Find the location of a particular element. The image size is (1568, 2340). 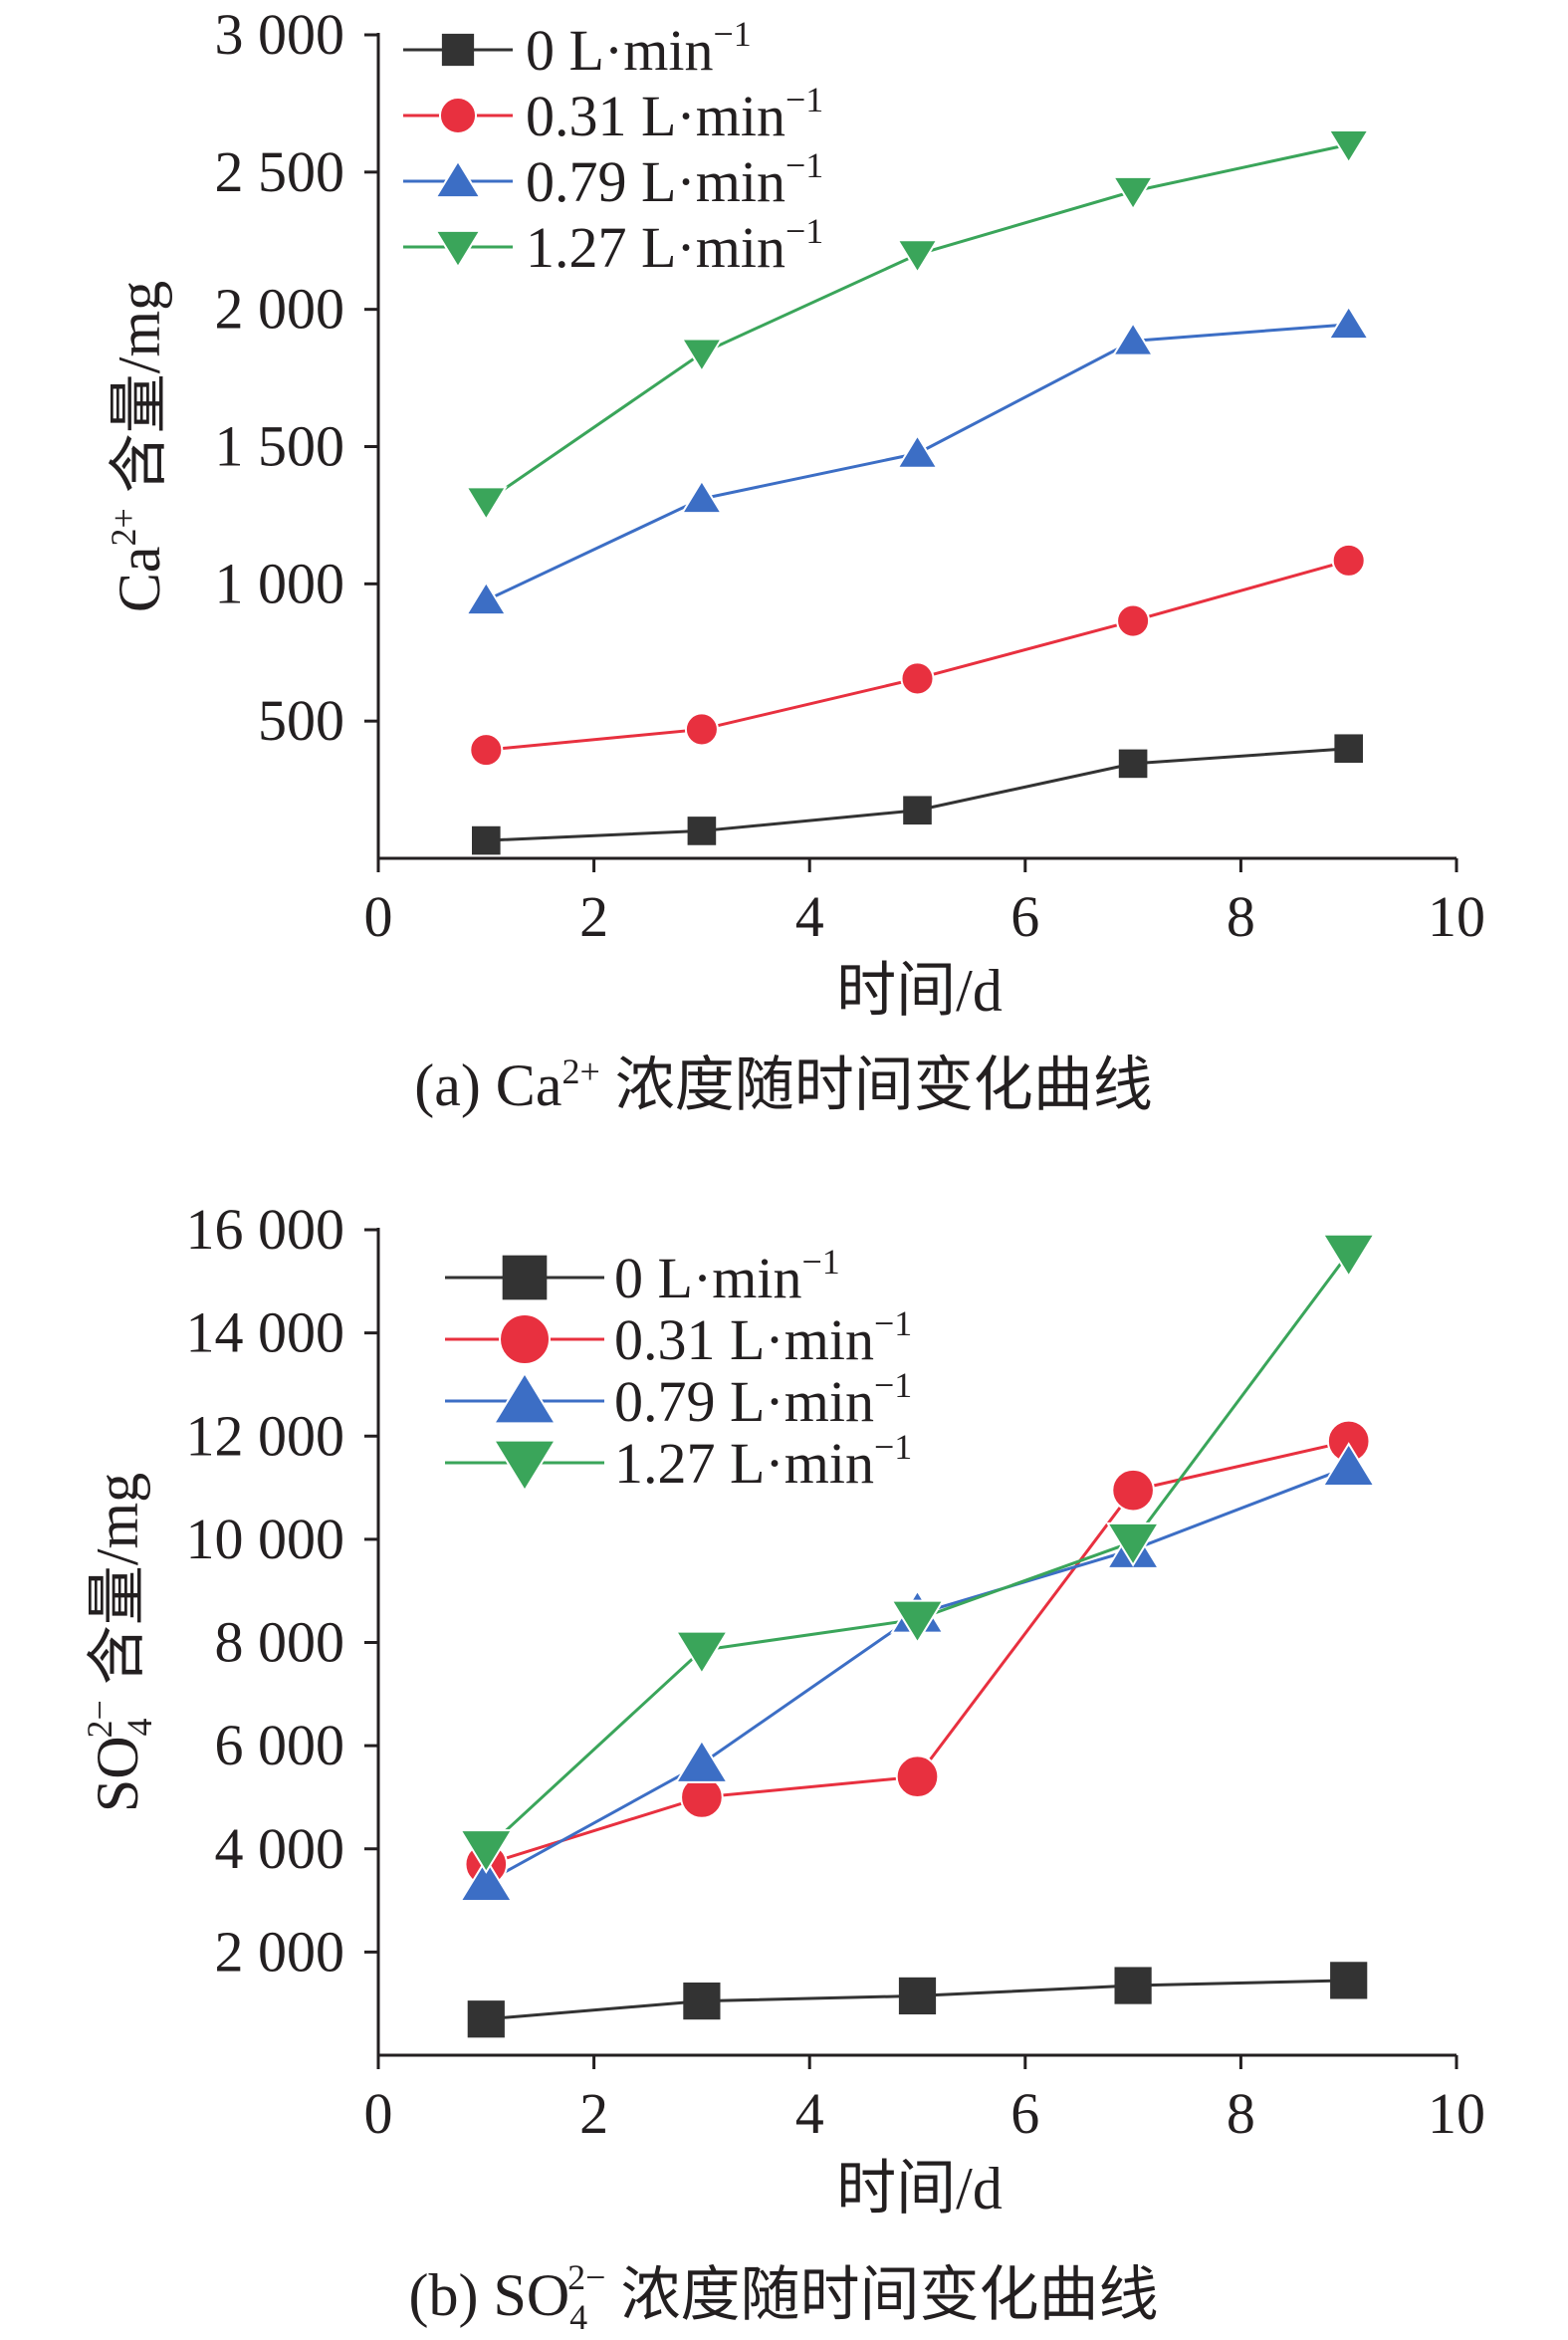

y-axis-title: Ca2+ 含量/mg is located at coordinates (138, 446).